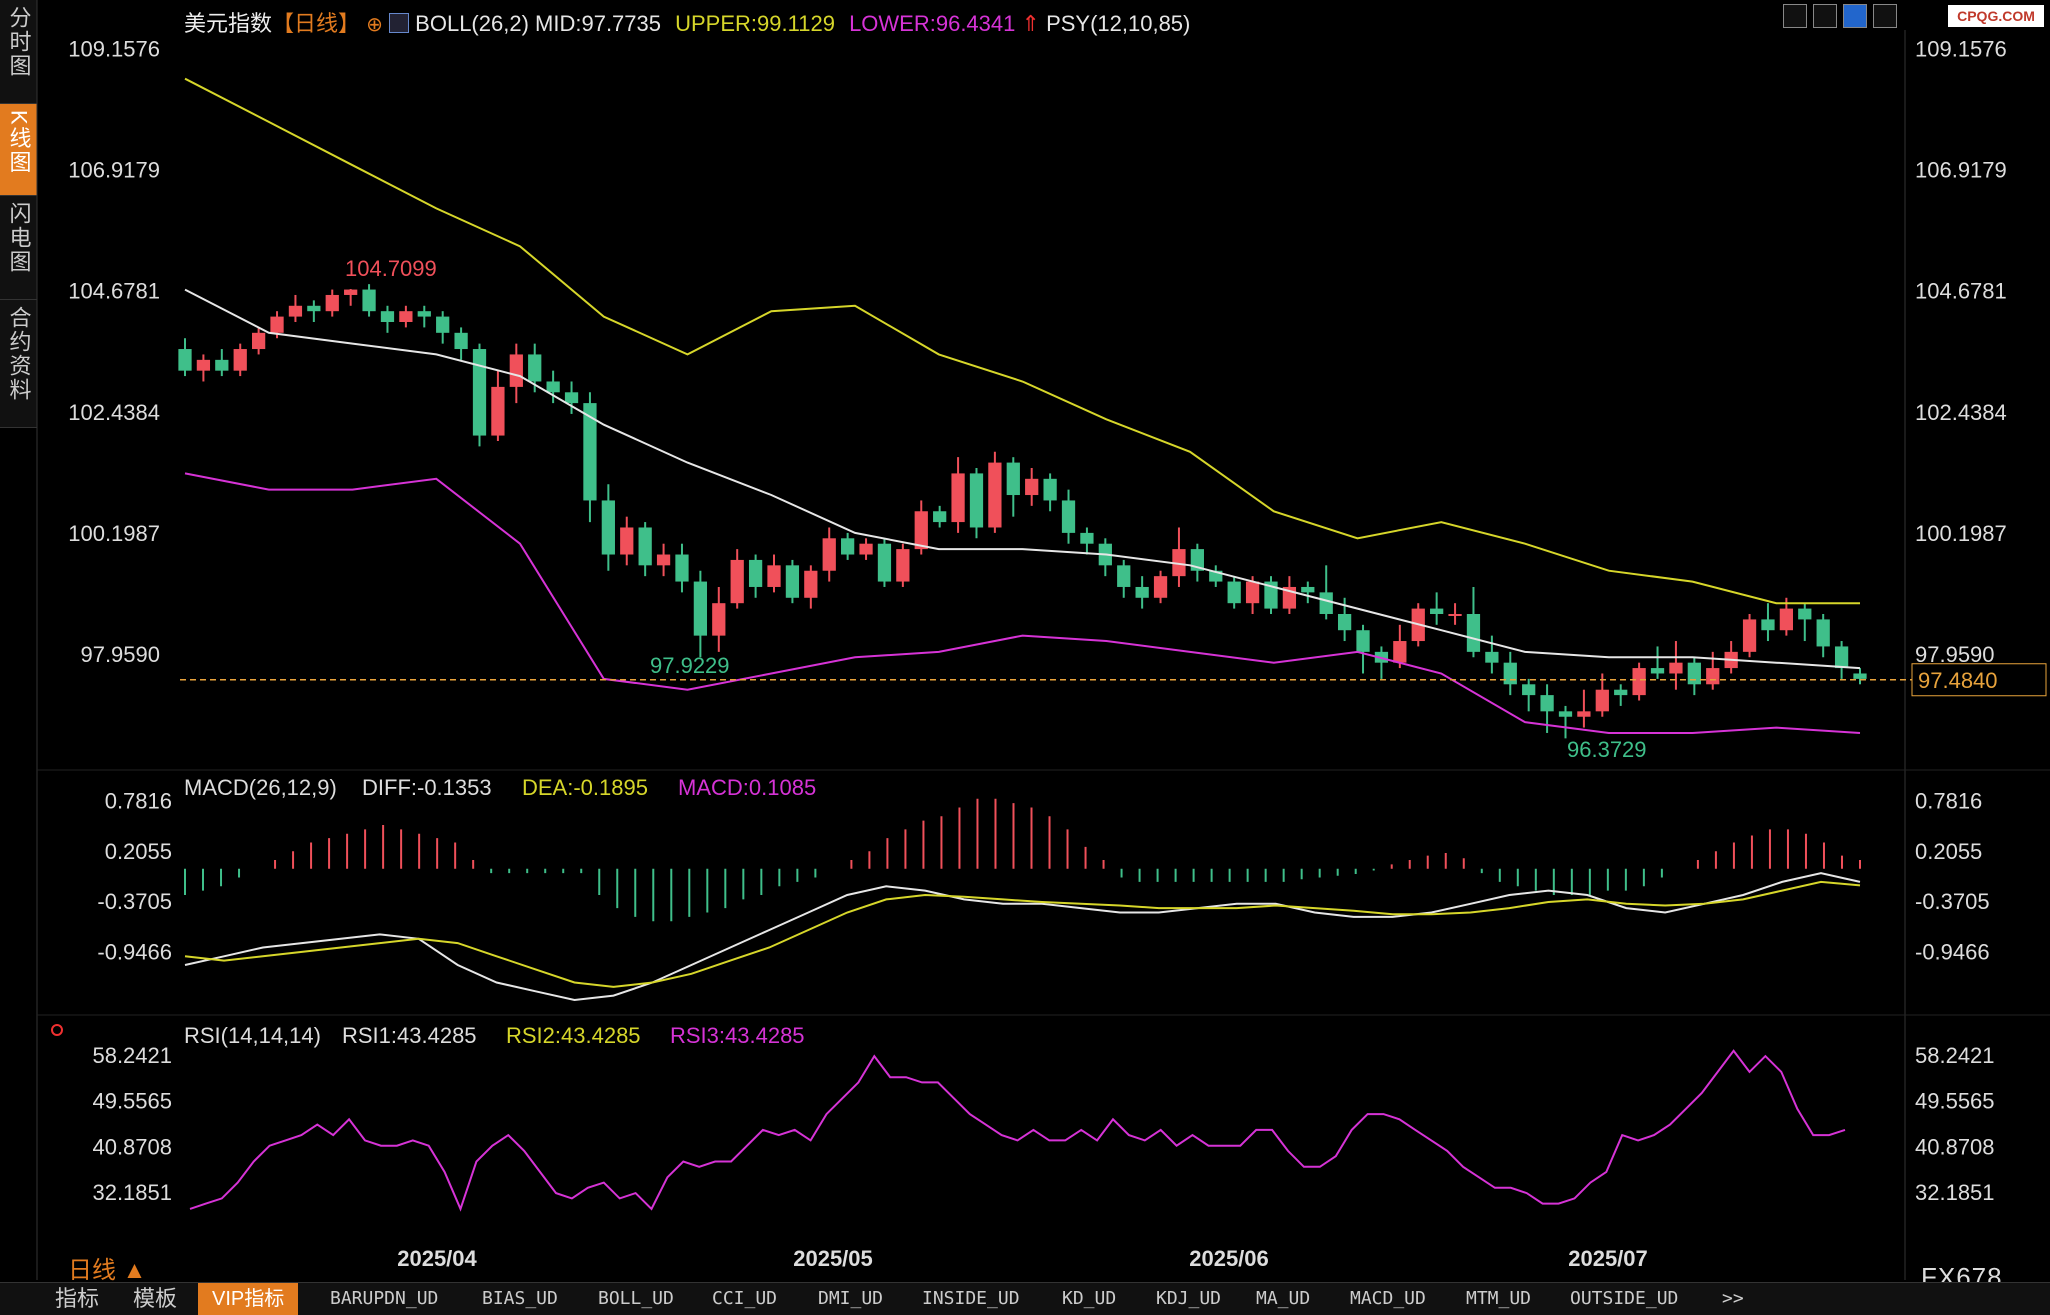  What do you see at coordinates (114, 533) in the screenshot?
I see `price-tick-left: 100.1987` at bounding box center [114, 533].